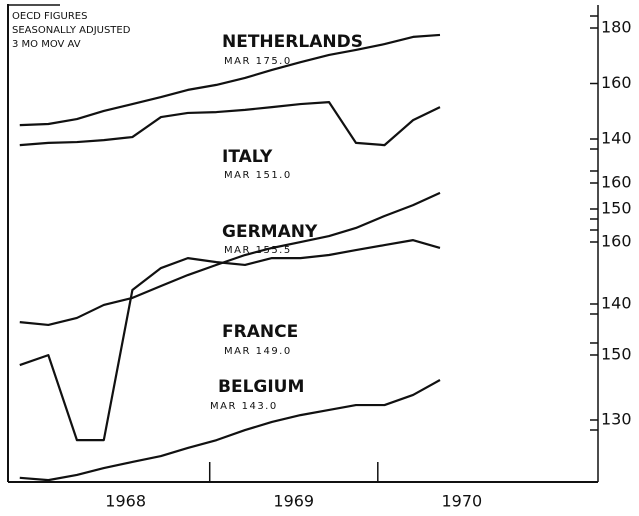  What do you see at coordinates (49, 16) in the screenshot?
I see `note: OECD FIGURES` at bounding box center [49, 16].